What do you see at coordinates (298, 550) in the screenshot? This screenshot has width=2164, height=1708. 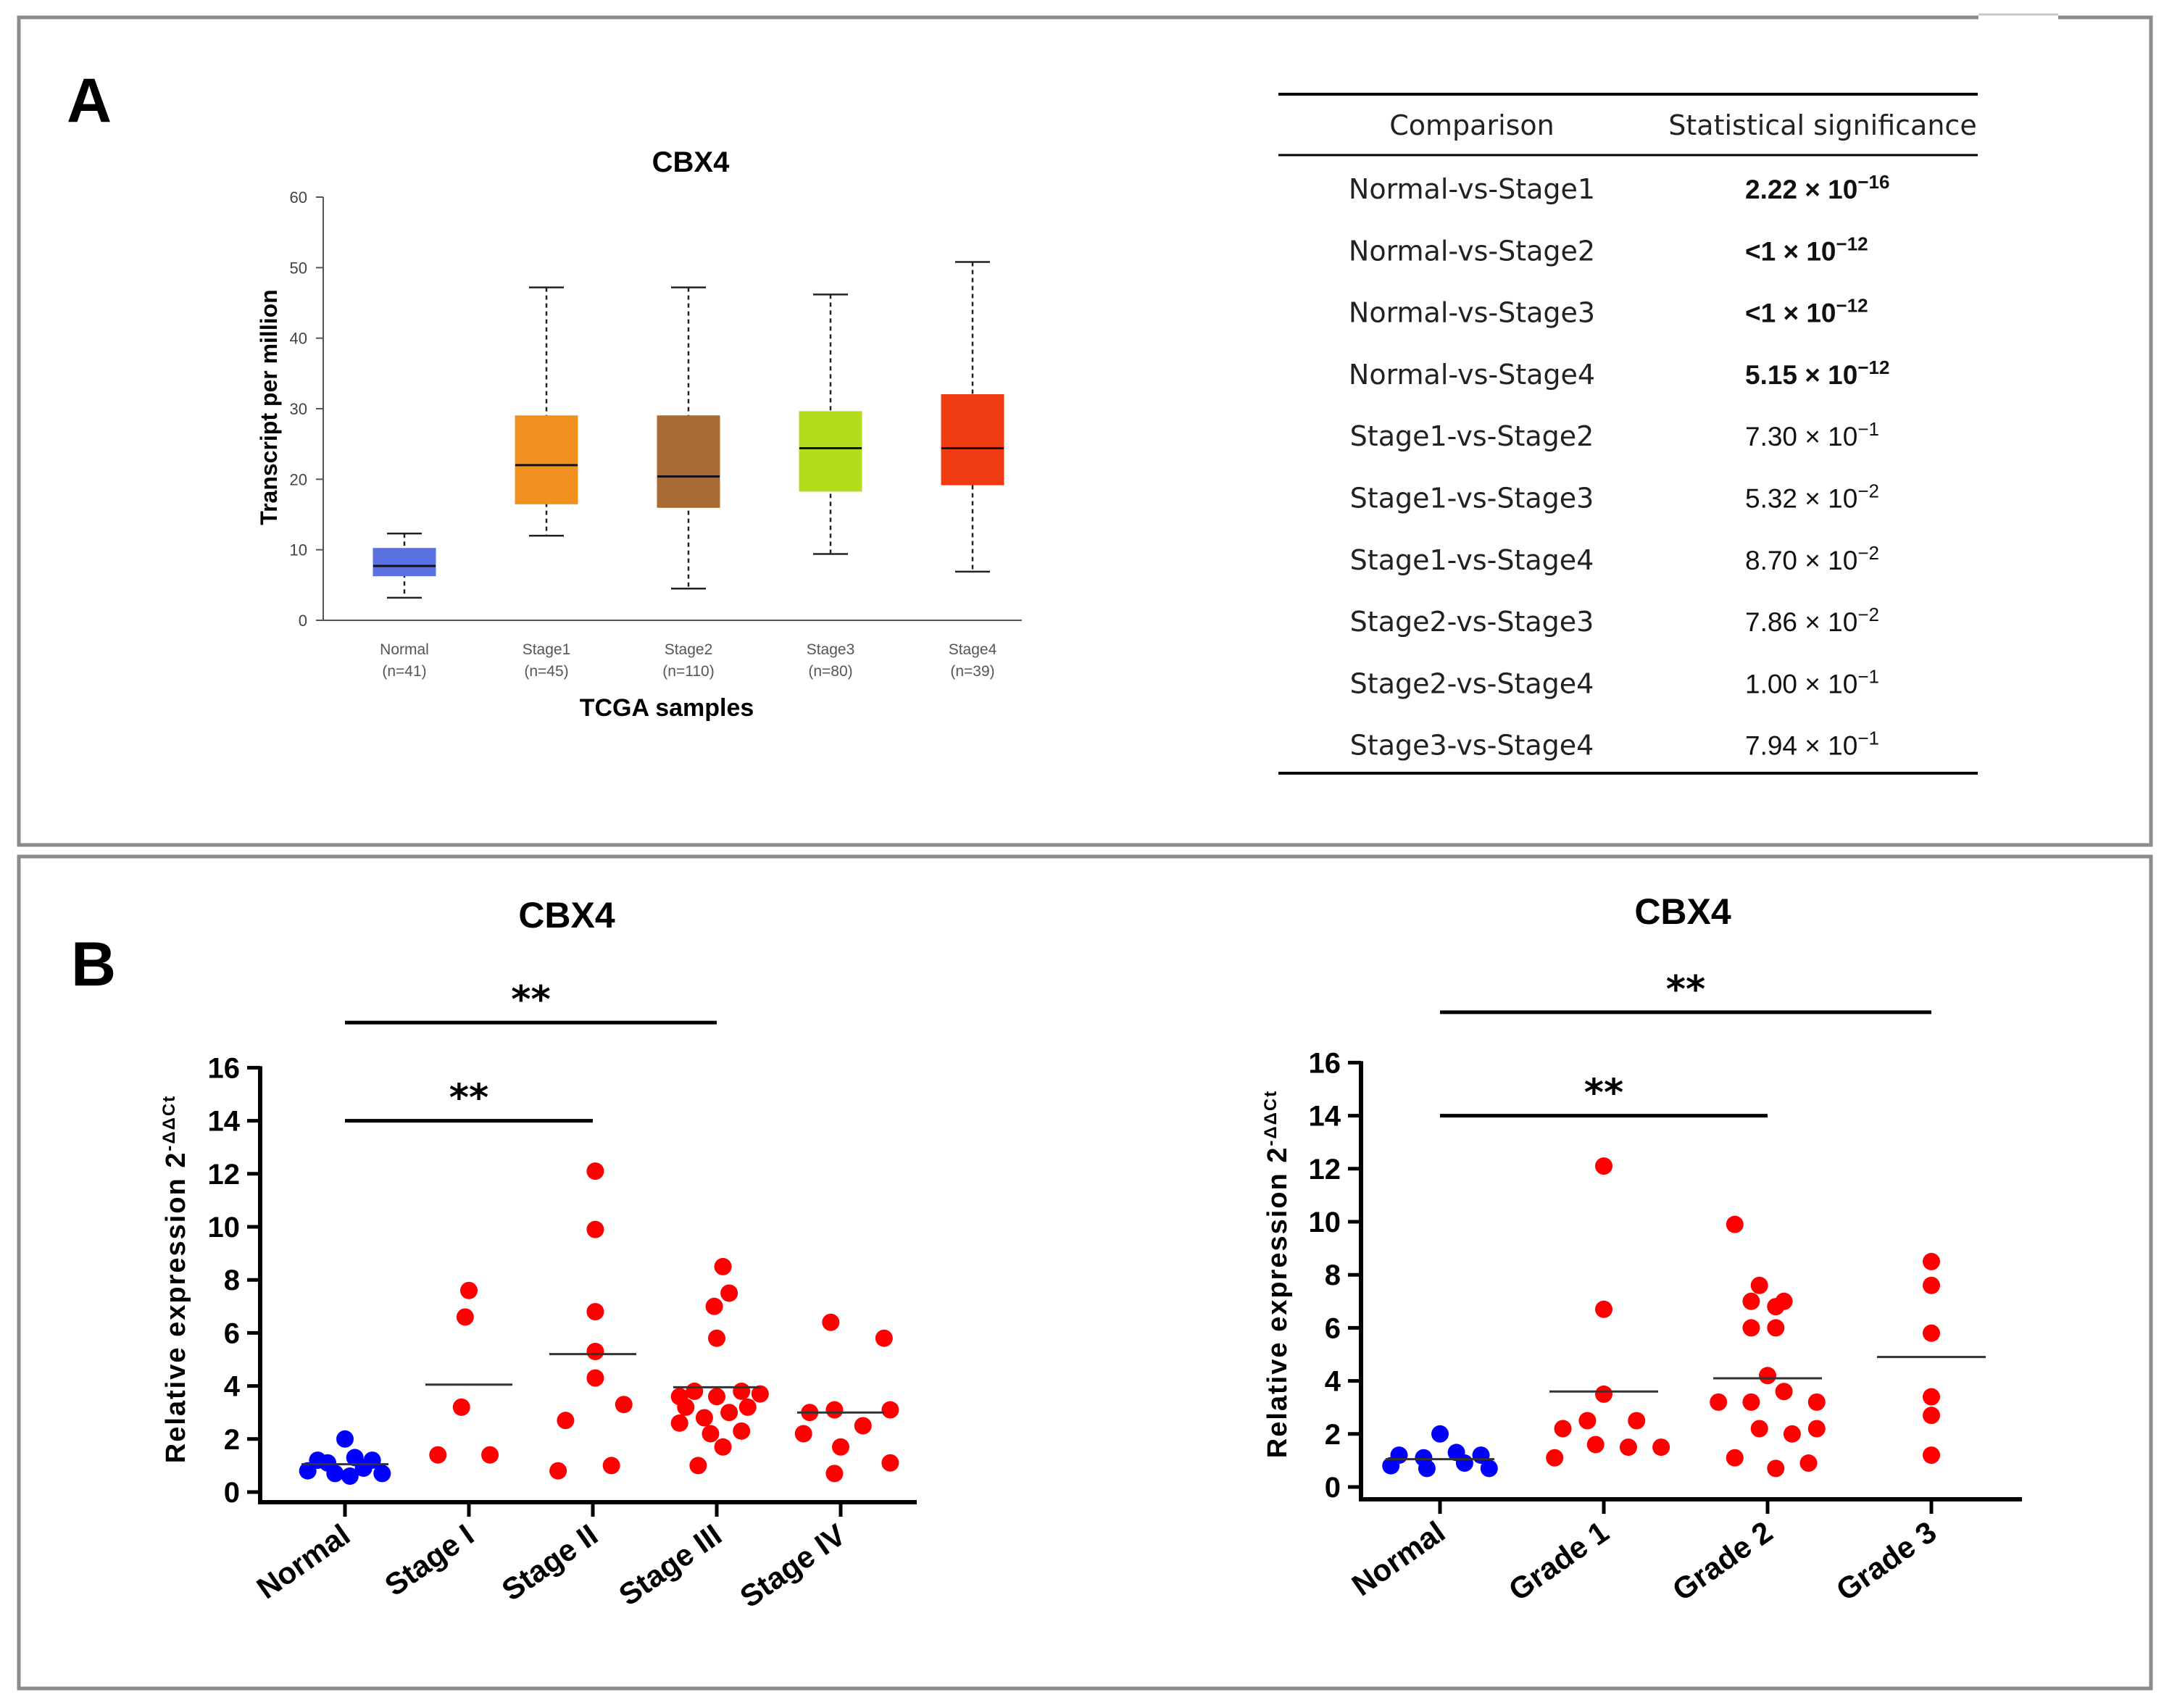 I see `boxplot-y-tick-label: 10` at bounding box center [298, 550].